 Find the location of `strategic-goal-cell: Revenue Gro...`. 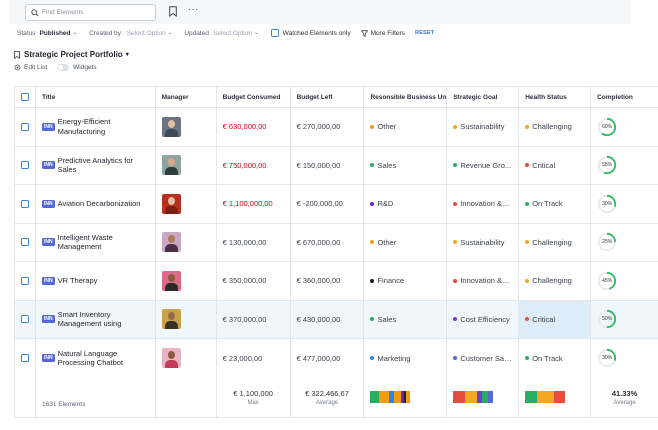

strategic-goal-cell: Revenue Gro... is located at coordinates (483, 165).